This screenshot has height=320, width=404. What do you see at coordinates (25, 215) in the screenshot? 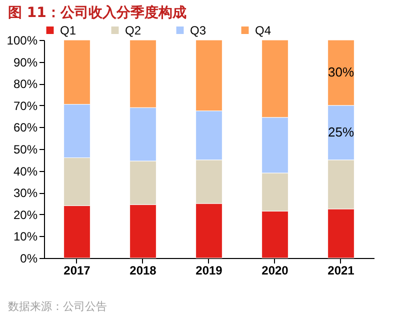
I see `y-tick-label: 20%` at bounding box center [25, 215].